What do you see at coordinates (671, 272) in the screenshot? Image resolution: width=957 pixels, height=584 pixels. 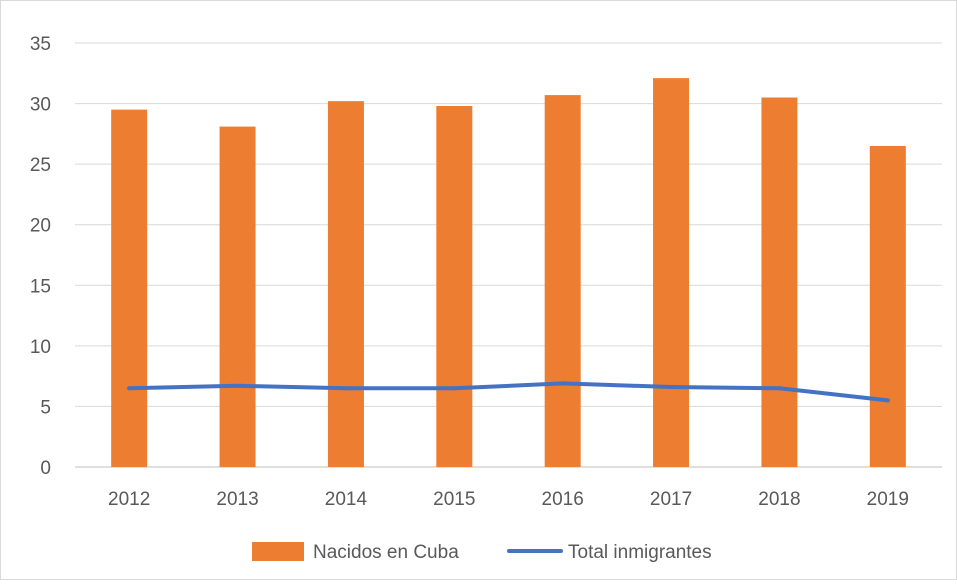 I see `bar-2017` at bounding box center [671, 272].